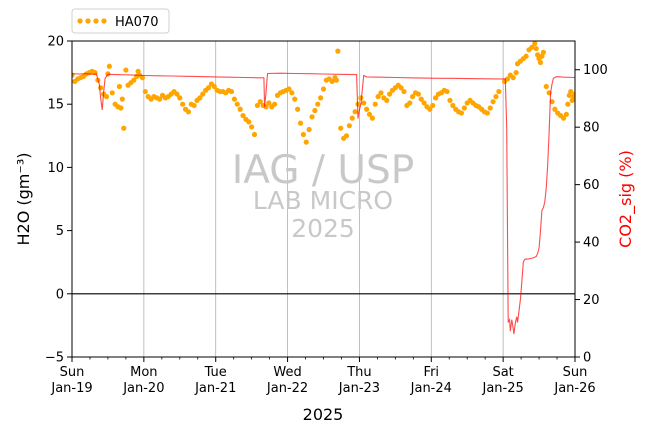 The height and width of the screenshot is (433, 647). Describe the element at coordinates (92, 21) in the screenshot. I see `legend-marker-ha070` at that location.